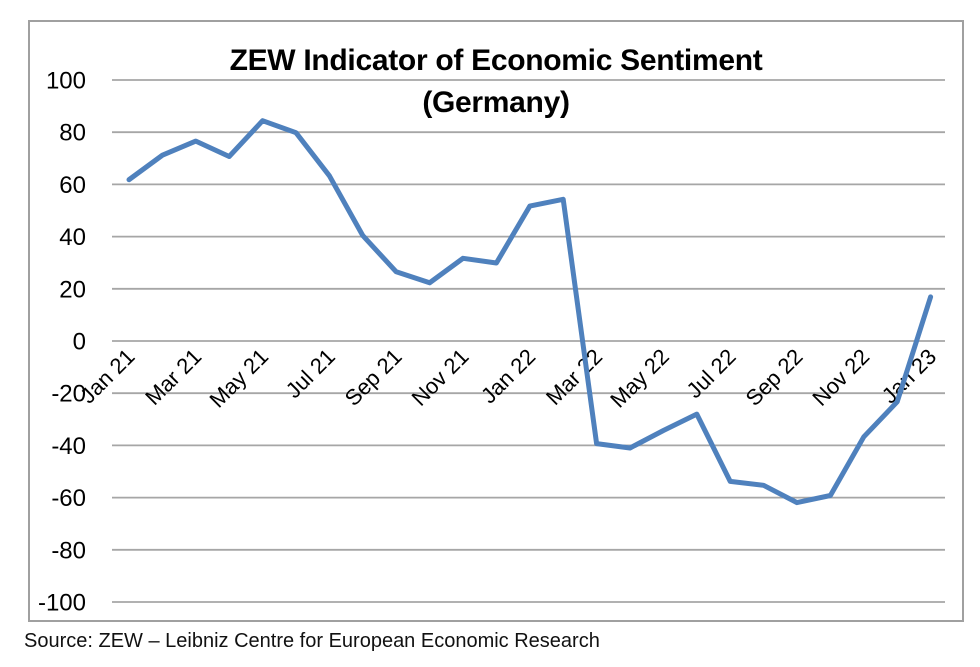 The height and width of the screenshot is (667, 980). I want to click on x-axis-tick-label: Nov 22, so click(840, 377).